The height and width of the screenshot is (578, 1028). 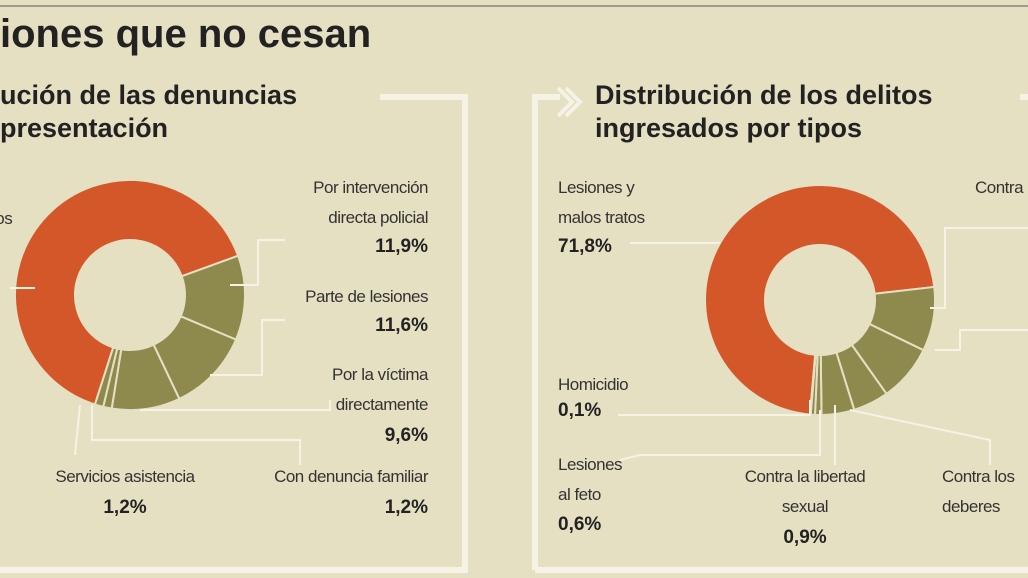 What do you see at coordinates (729, 128) in the screenshot?
I see `chart-title: ingresados por tipos` at bounding box center [729, 128].